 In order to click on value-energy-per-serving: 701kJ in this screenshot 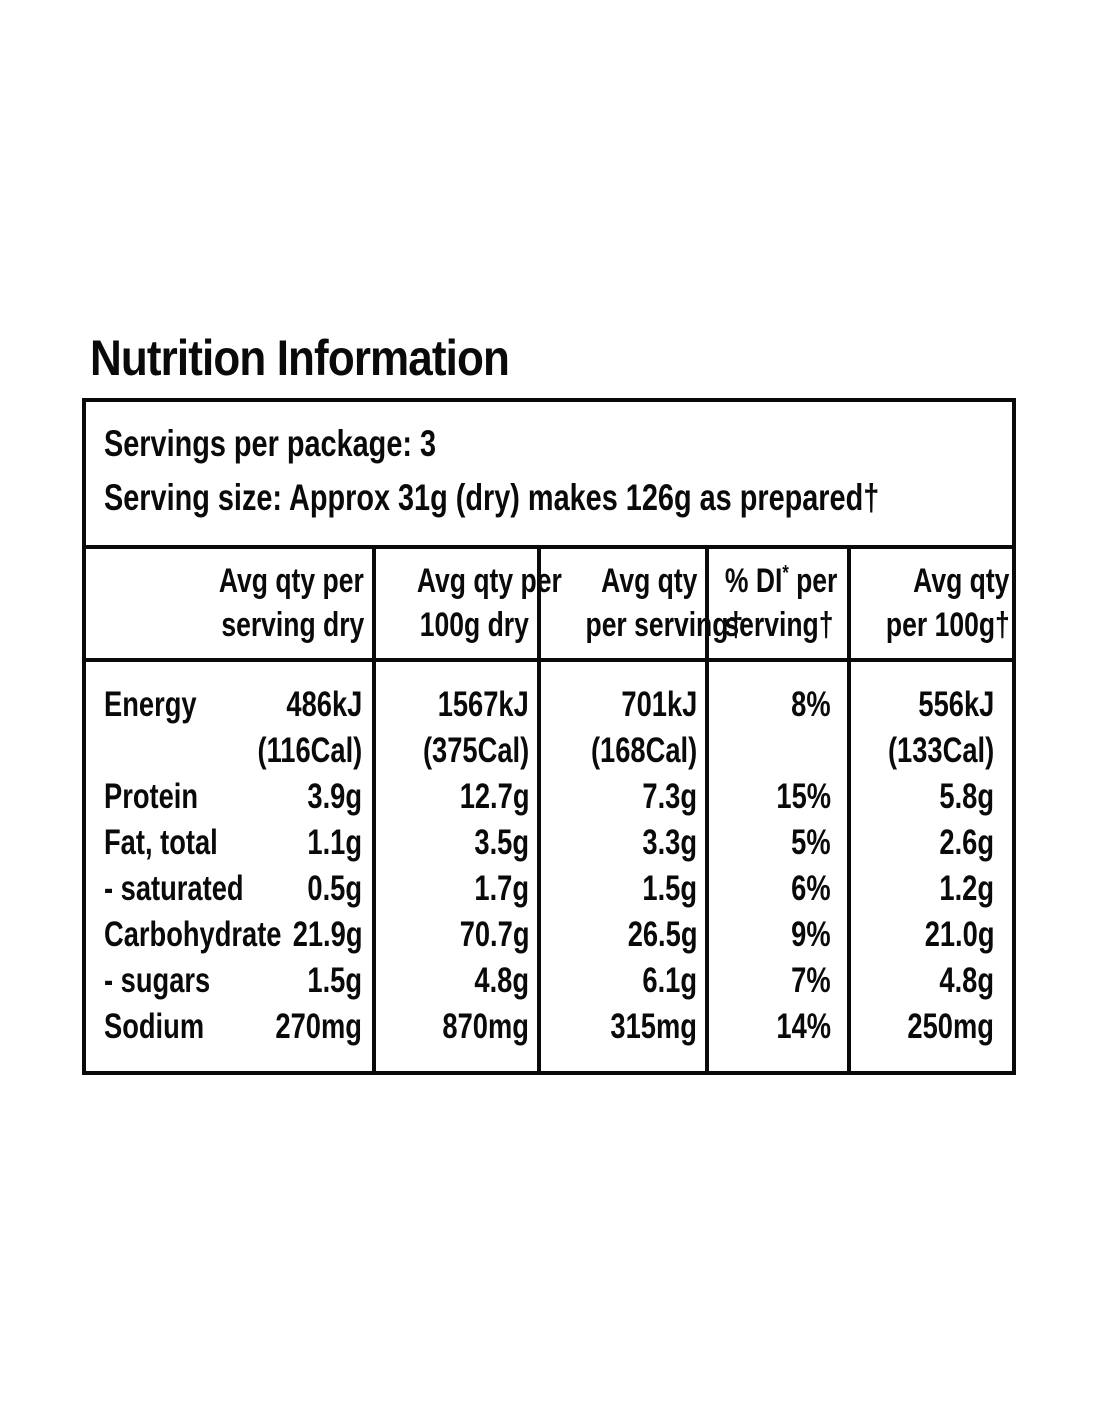, I will do `click(659, 704)`.